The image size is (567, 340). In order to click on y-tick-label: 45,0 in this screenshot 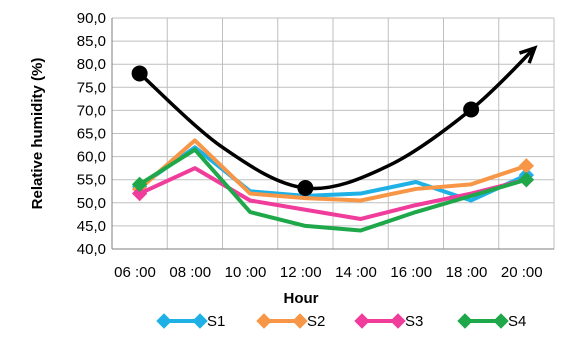, I will do `click(91, 226)`.